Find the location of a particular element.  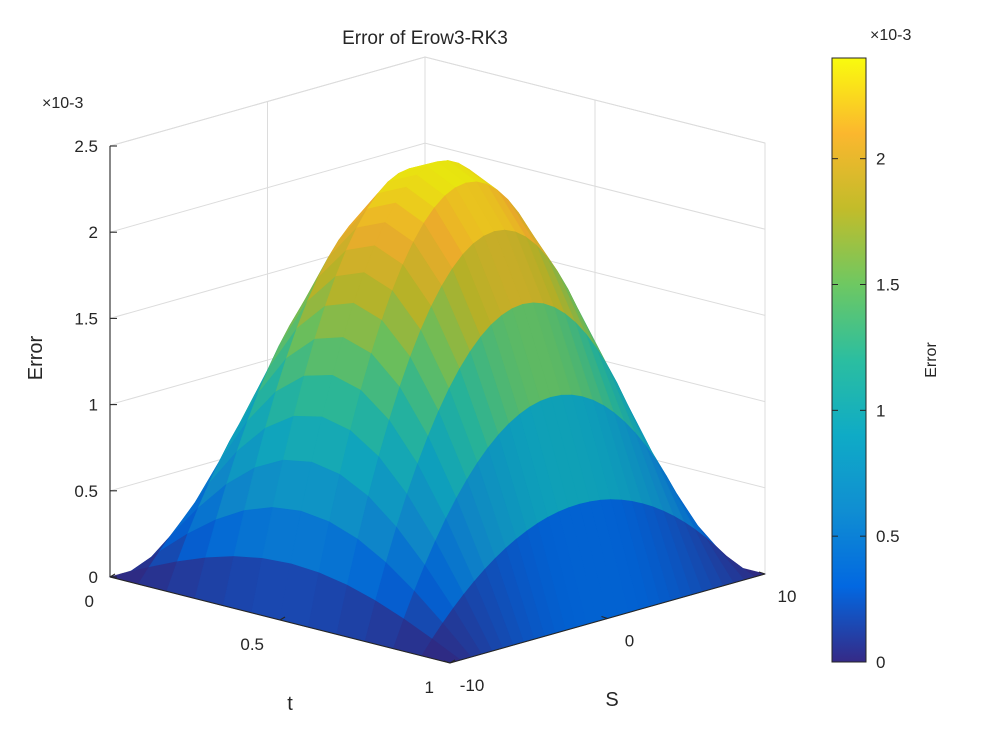

colorbar-ticks: 0 0.5 1 1.5 2 is located at coordinates (866, 411).